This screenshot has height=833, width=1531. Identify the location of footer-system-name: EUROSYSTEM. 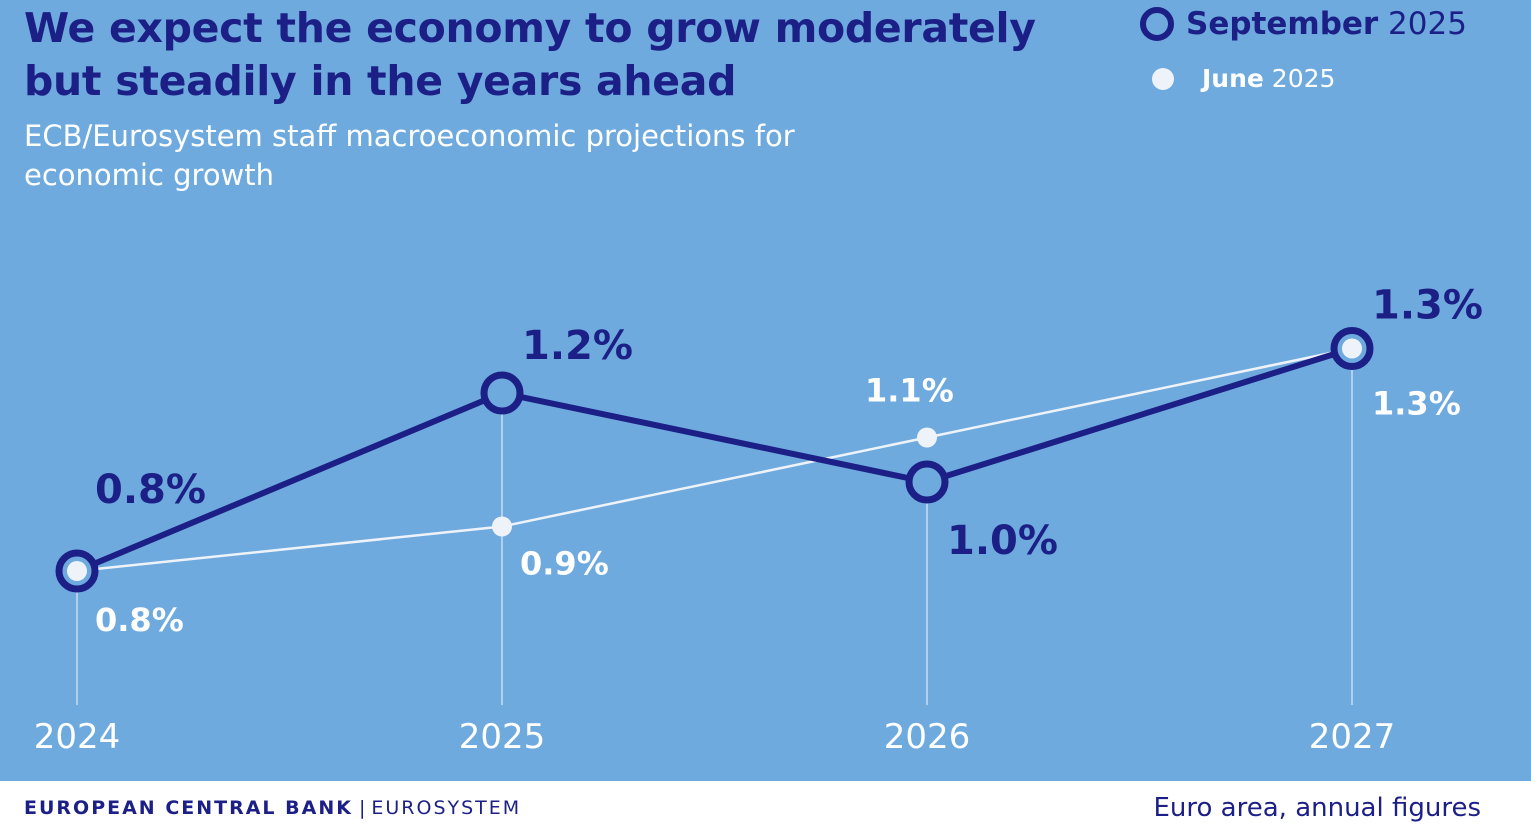
(446, 808).